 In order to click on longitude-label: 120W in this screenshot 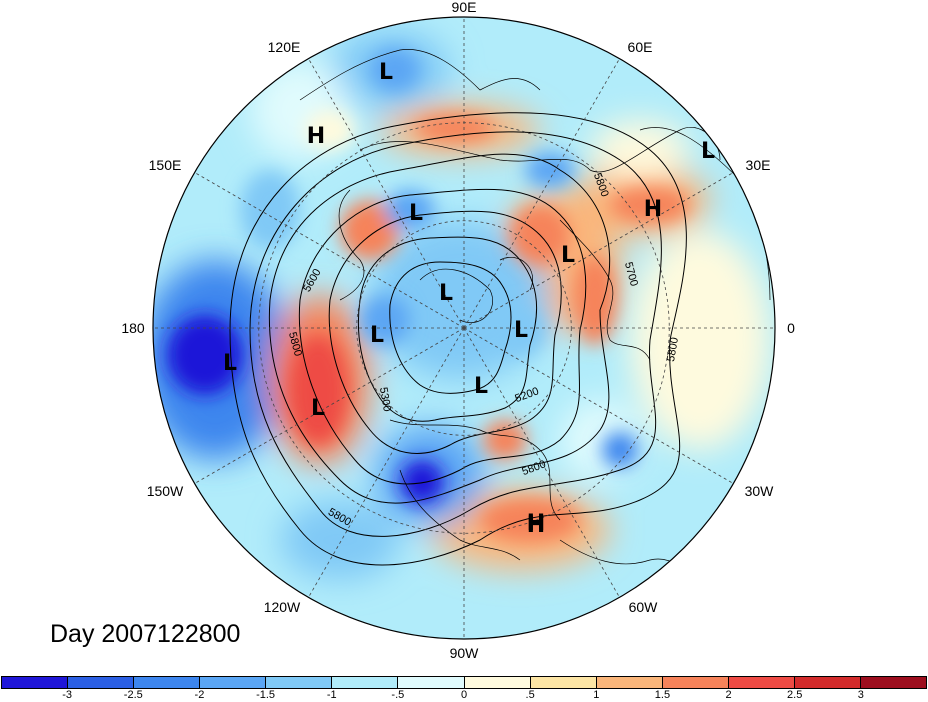, I will do `click(282, 607)`.